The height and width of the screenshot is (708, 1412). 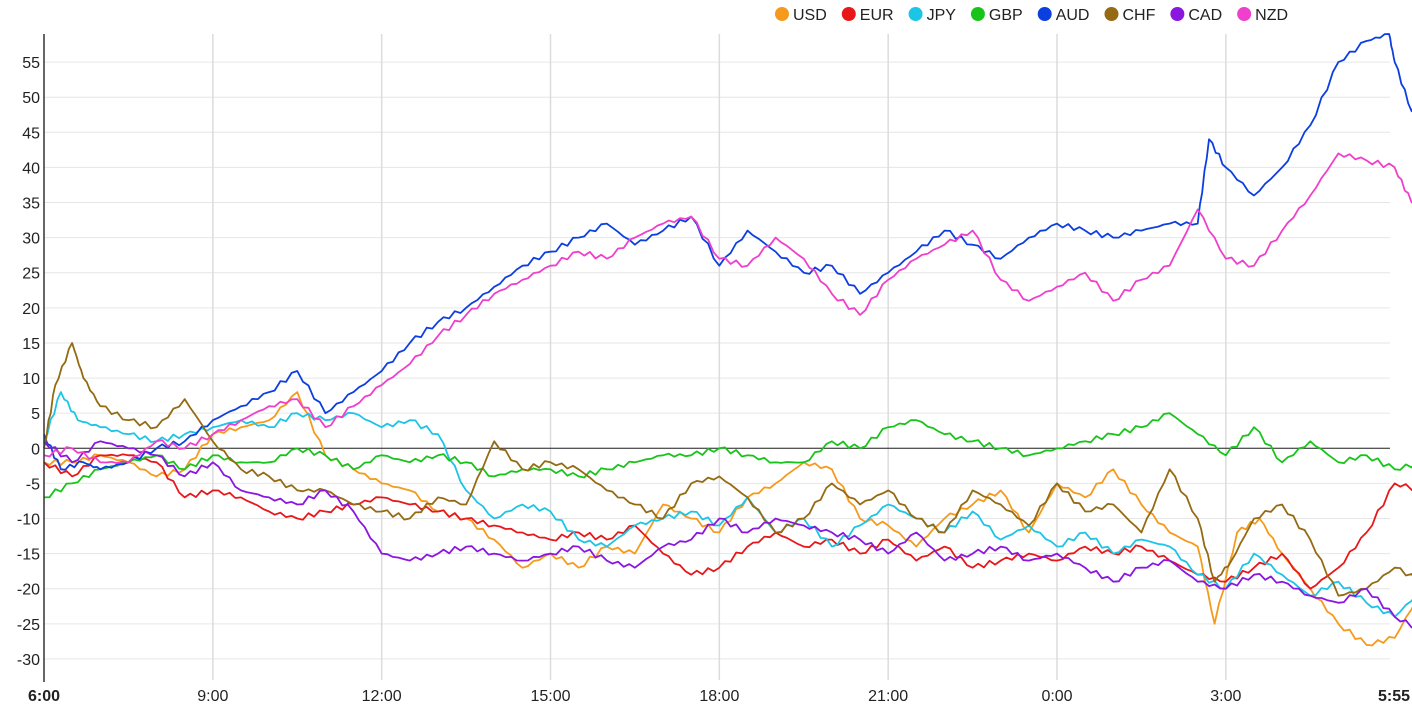 I want to click on x-tick-label: 12:00, so click(x=382, y=696).